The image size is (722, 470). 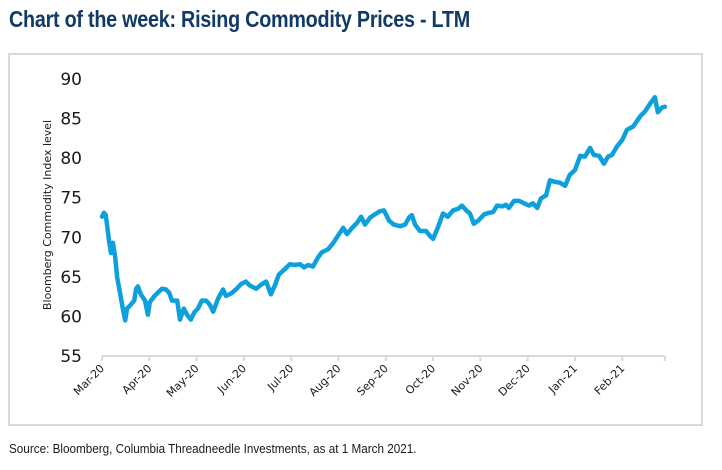 I want to click on x-tick-label: Apr-20, so click(x=137, y=379).